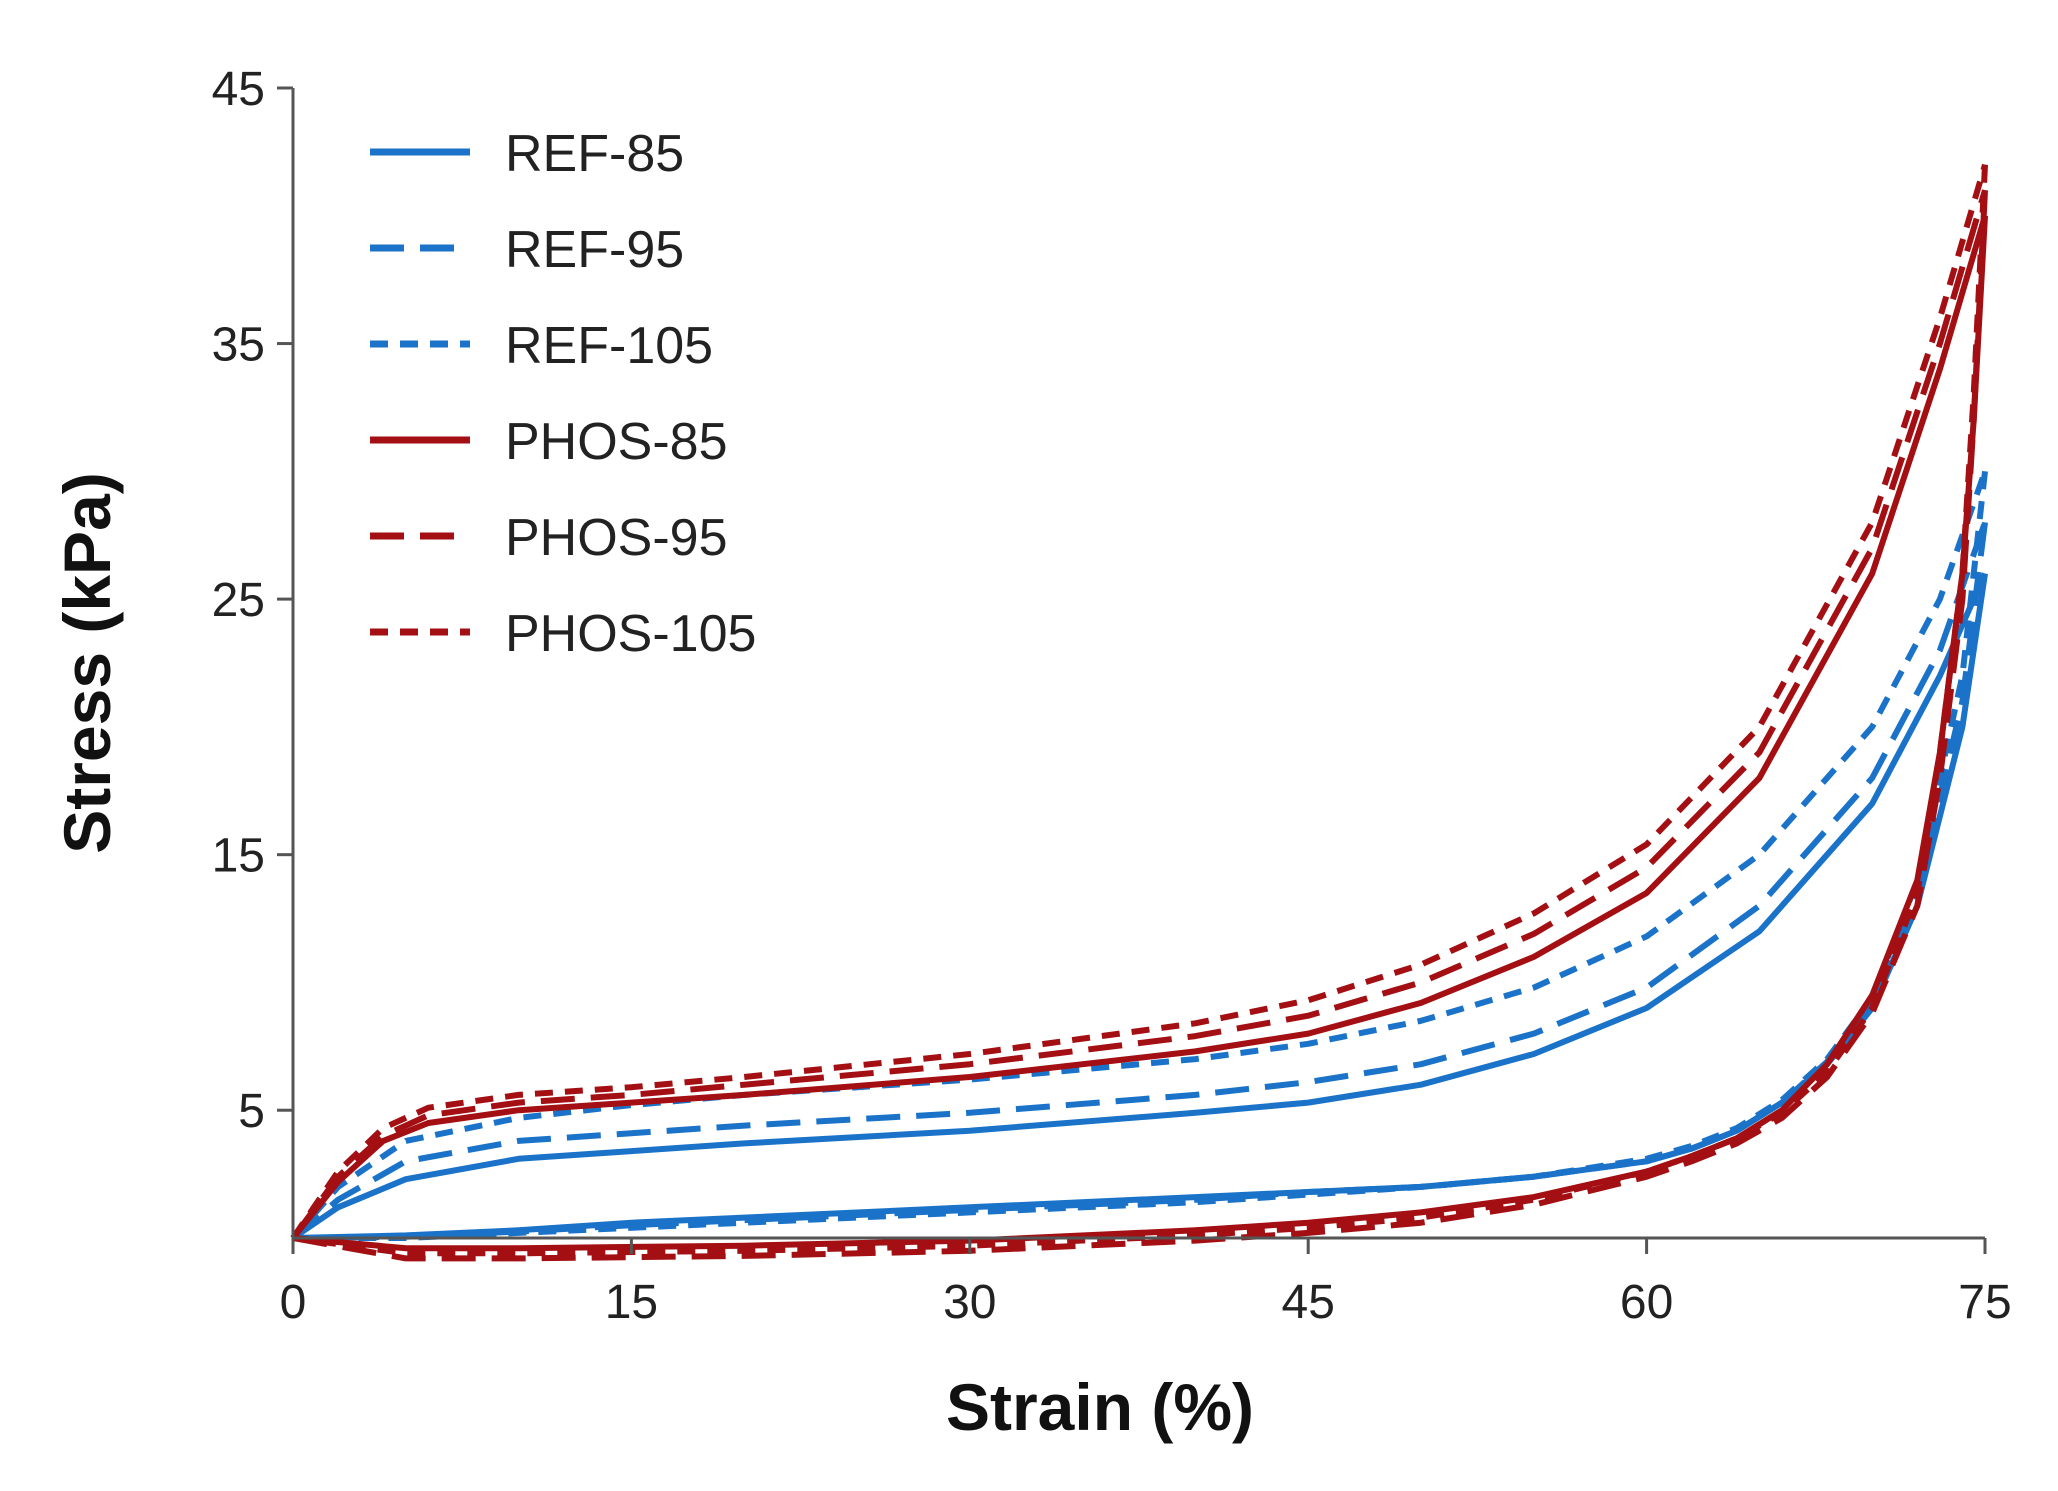  Describe the element at coordinates (293, 1302) in the screenshot. I see `x-tick-label: 0` at that location.